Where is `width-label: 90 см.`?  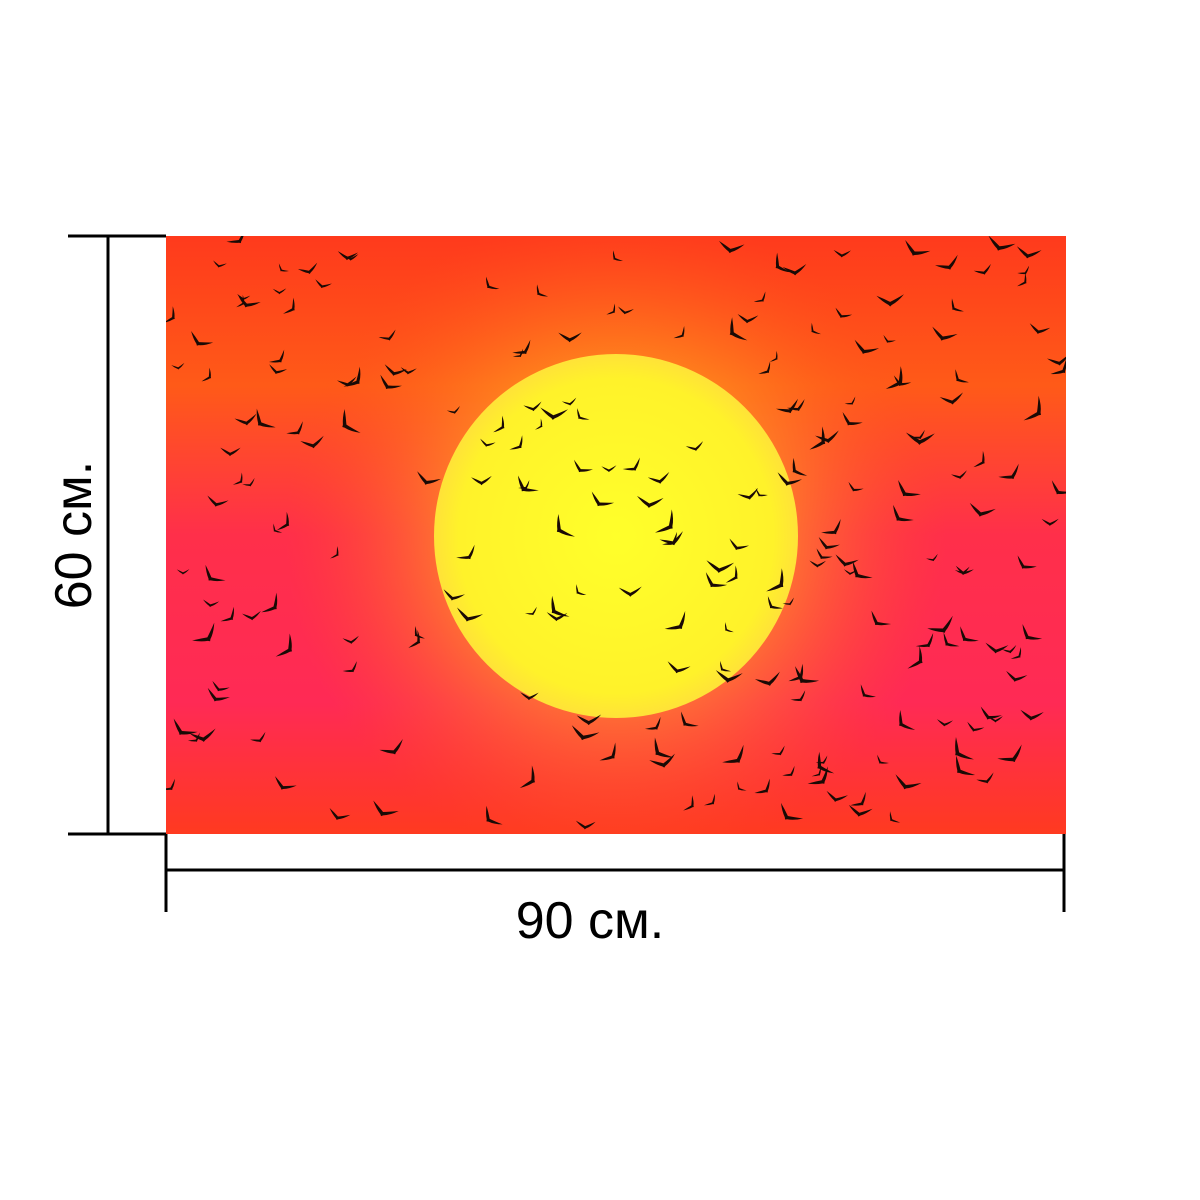
width-label: 90 см. is located at coordinates (590, 921).